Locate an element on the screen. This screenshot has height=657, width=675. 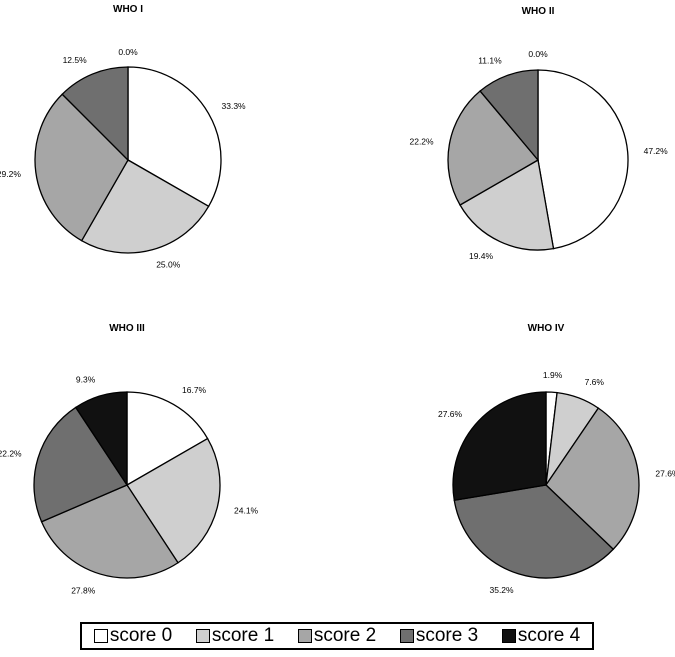
legend-item-score-0: score 0 is located at coordinates (133, 636).